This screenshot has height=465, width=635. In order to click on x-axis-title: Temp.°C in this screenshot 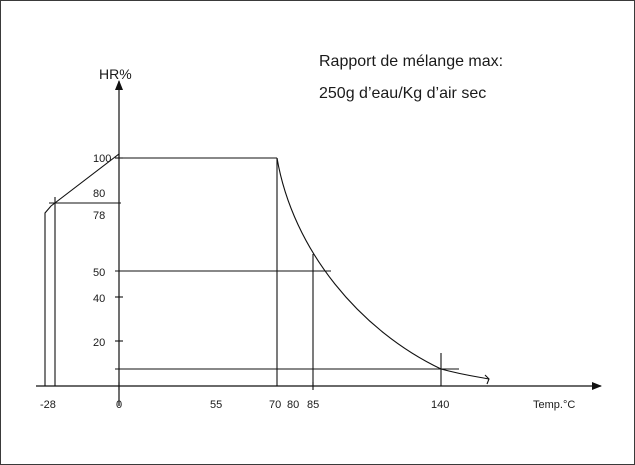, I will do `click(554, 405)`.